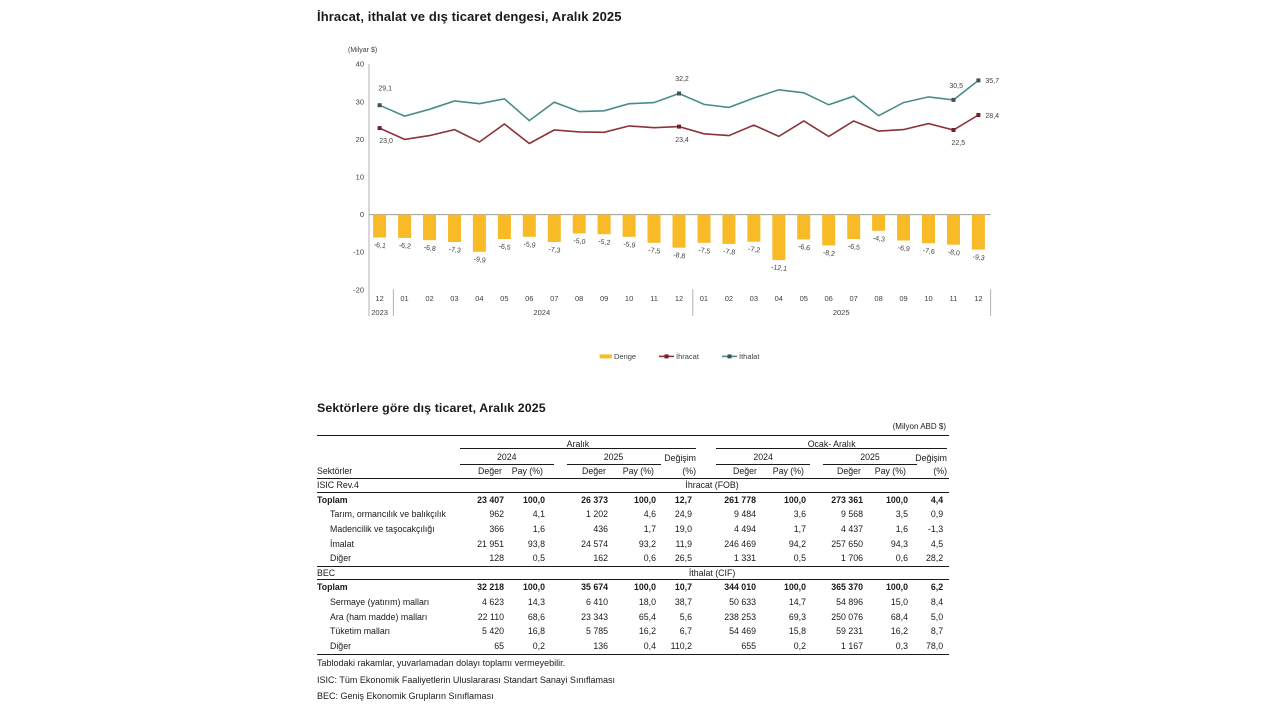 The image size is (1280, 720). I want to click on svg-text: 2023, so click(379, 312).